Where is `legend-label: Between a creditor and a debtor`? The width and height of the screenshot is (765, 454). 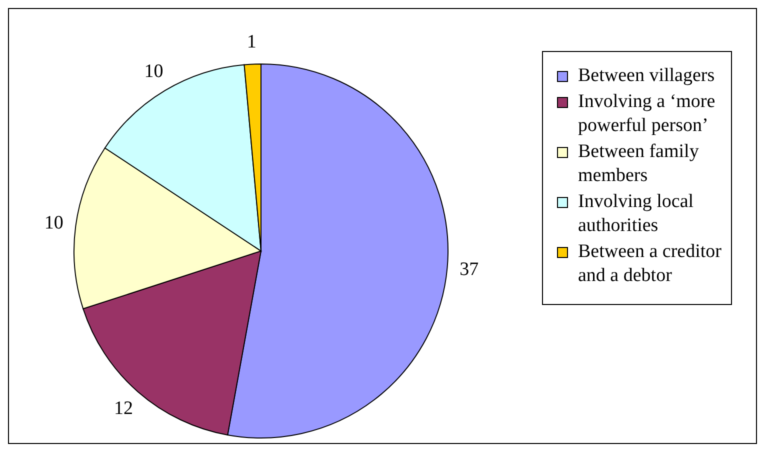
legend-label: Between a creditor and a debtor is located at coordinates (650, 264).